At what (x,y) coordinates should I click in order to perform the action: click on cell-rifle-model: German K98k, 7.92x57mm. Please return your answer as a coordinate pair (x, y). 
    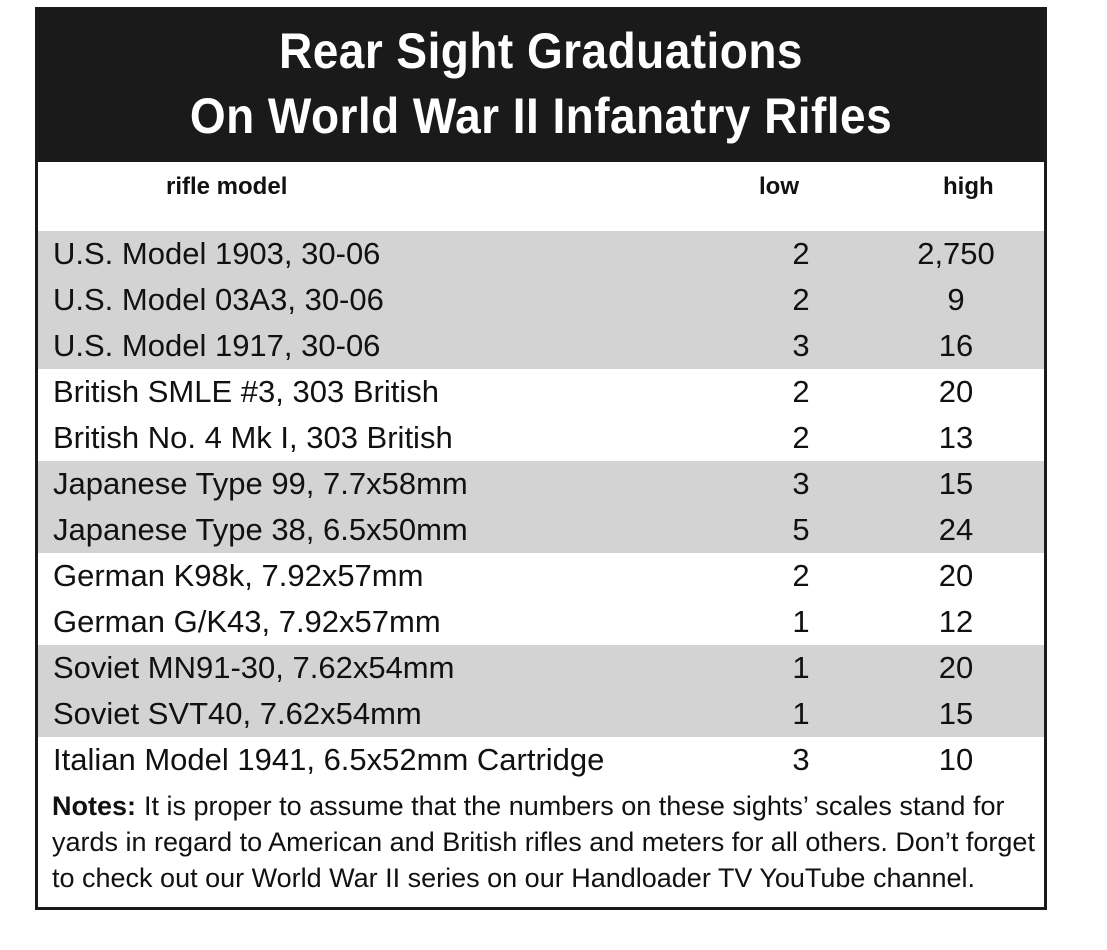
    Looking at the image, I should click on (238, 575).